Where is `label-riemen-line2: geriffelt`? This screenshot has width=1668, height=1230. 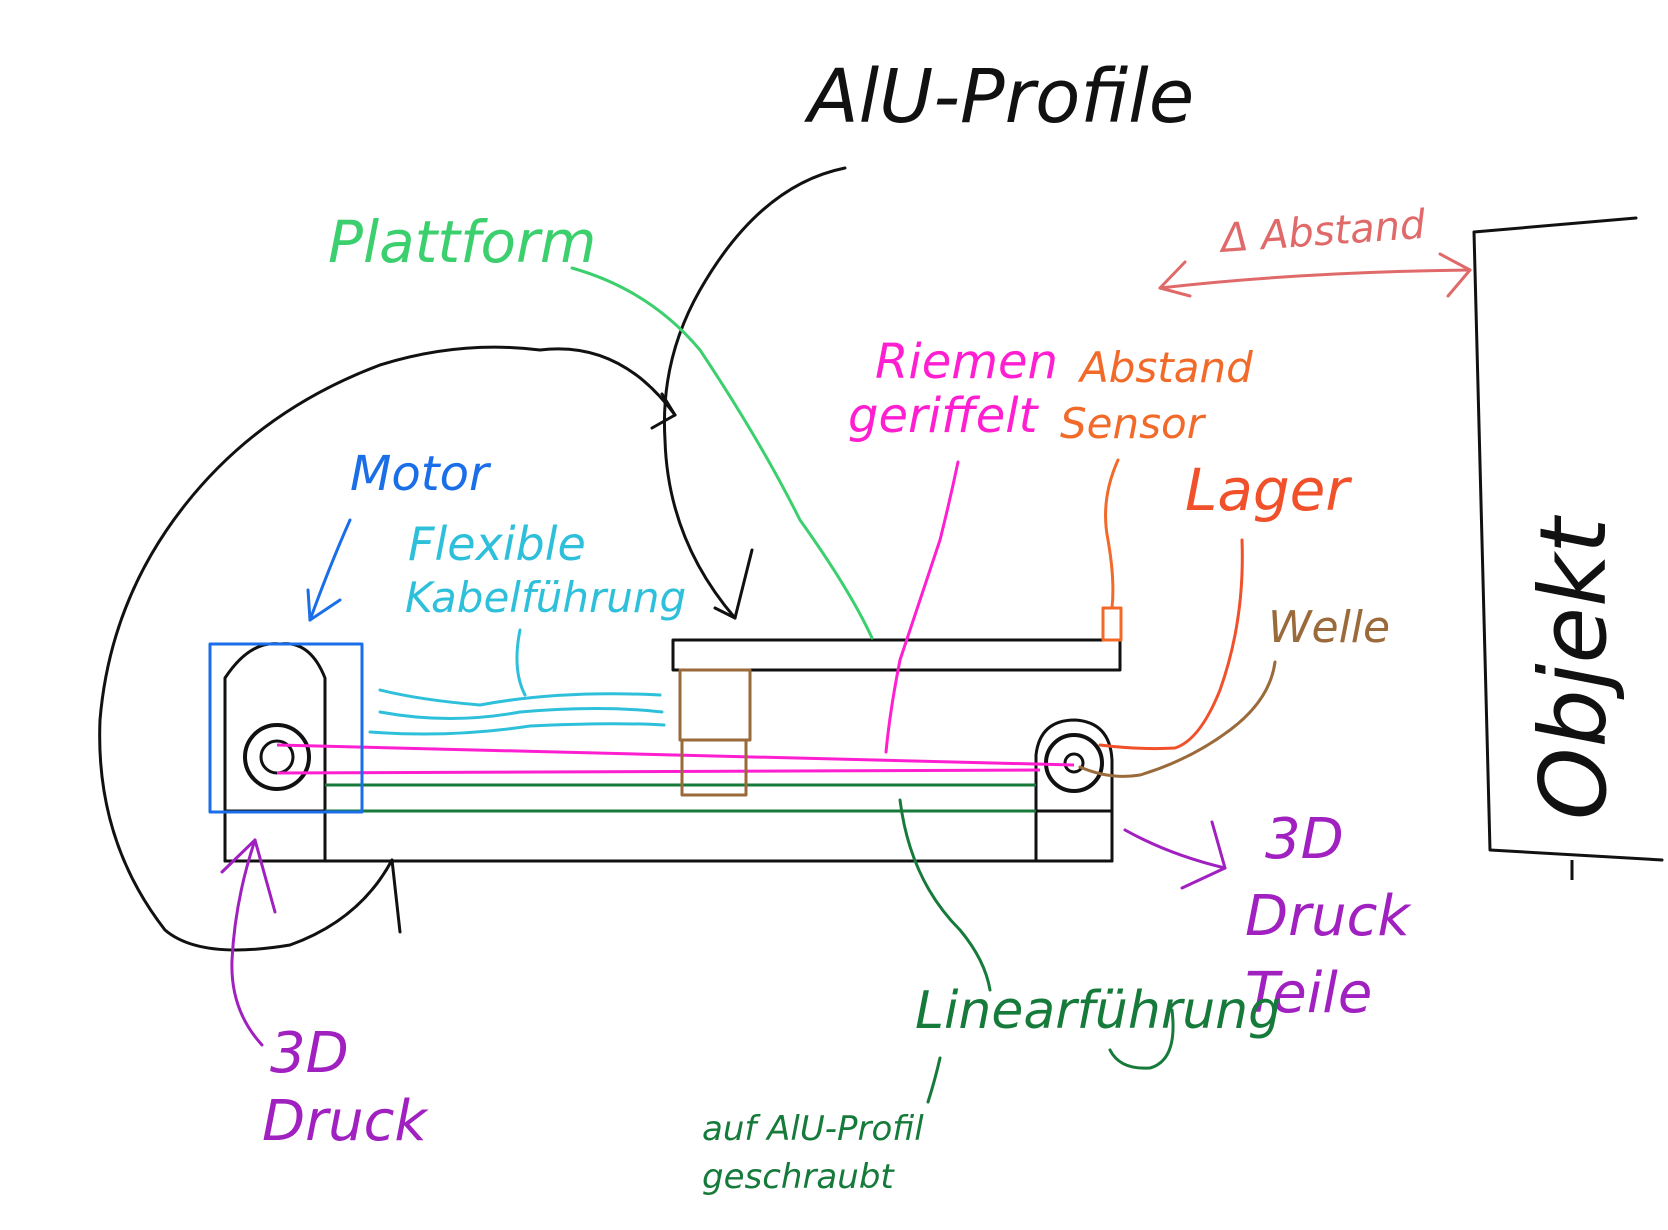
label-riemen-line2: geriffelt is located at coordinates (944, 416).